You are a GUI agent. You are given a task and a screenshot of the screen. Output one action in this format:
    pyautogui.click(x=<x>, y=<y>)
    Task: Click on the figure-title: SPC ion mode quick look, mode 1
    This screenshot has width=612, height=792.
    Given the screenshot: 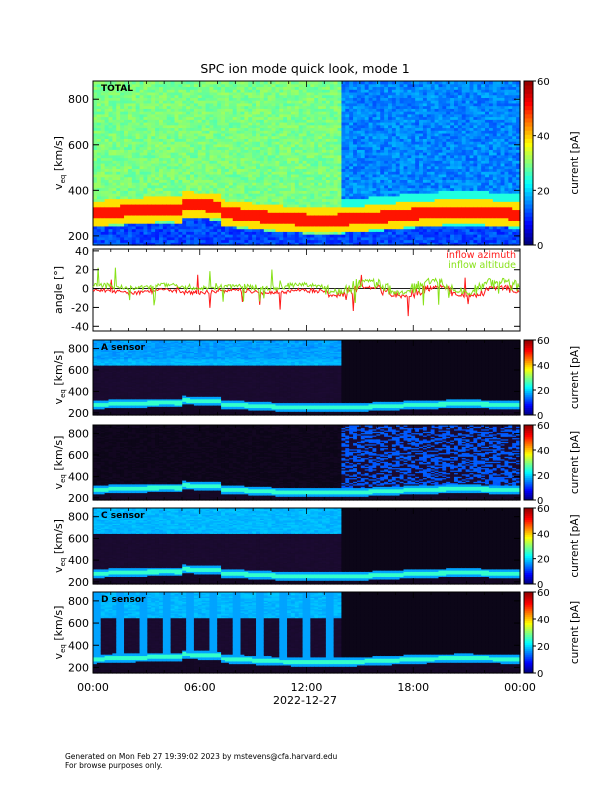 What is the action you would take?
    pyautogui.click(x=304, y=68)
    